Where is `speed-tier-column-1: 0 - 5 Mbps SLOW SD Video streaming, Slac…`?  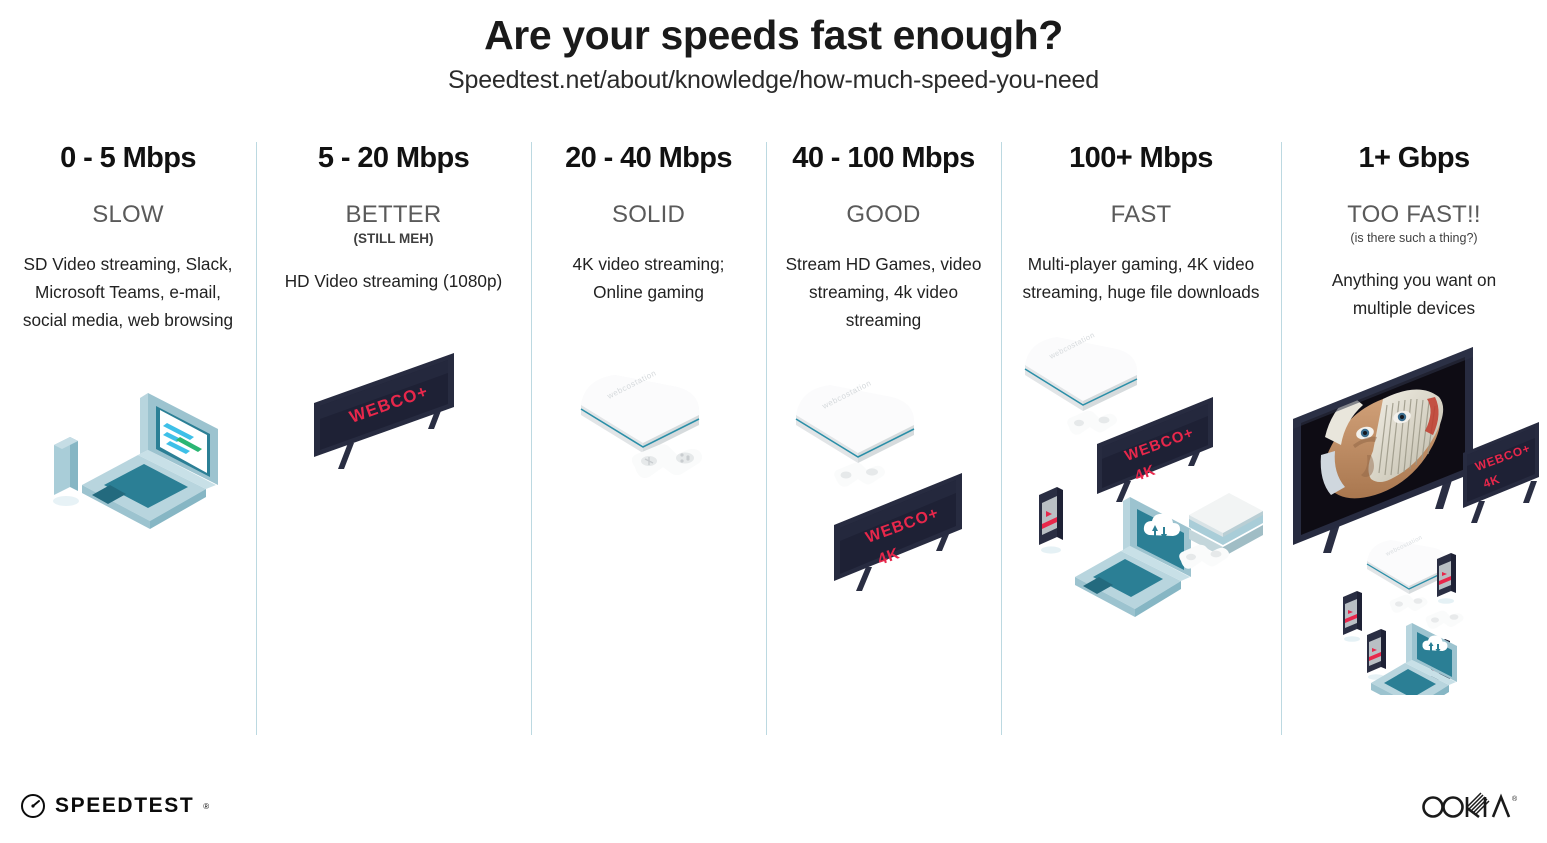
speed-tier-column-1: 0 - 5 Mbps SLOW SD Video streaming, Slac… is located at coordinates (128, 438).